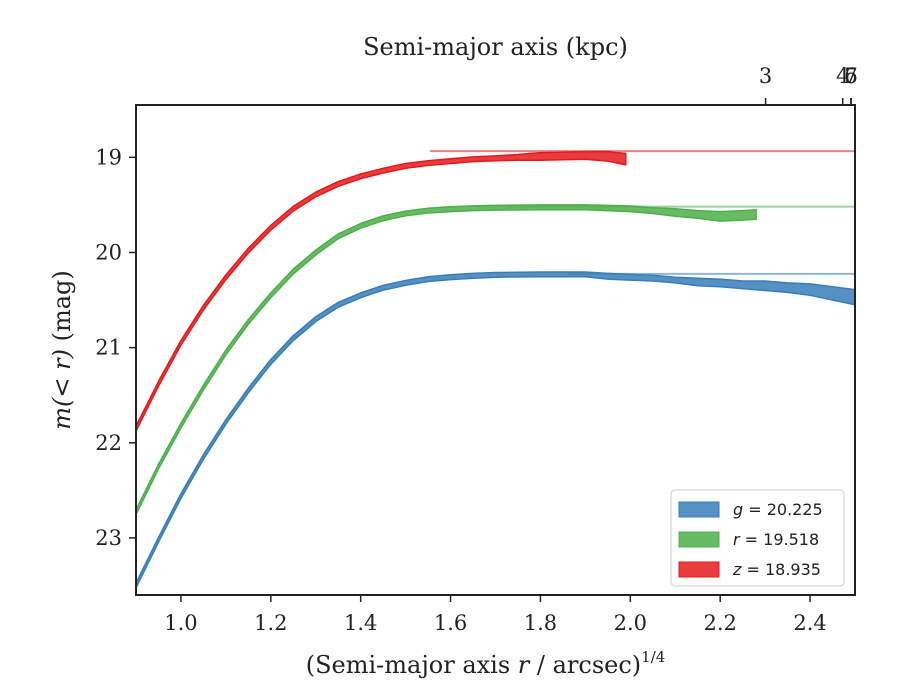 The width and height of the screenshot is (900, 700). What do you see at coordinates (585, 665) in the screenshot?
I see `x-axis-title-post: / arcsec)` at bounding box center [585, 665].